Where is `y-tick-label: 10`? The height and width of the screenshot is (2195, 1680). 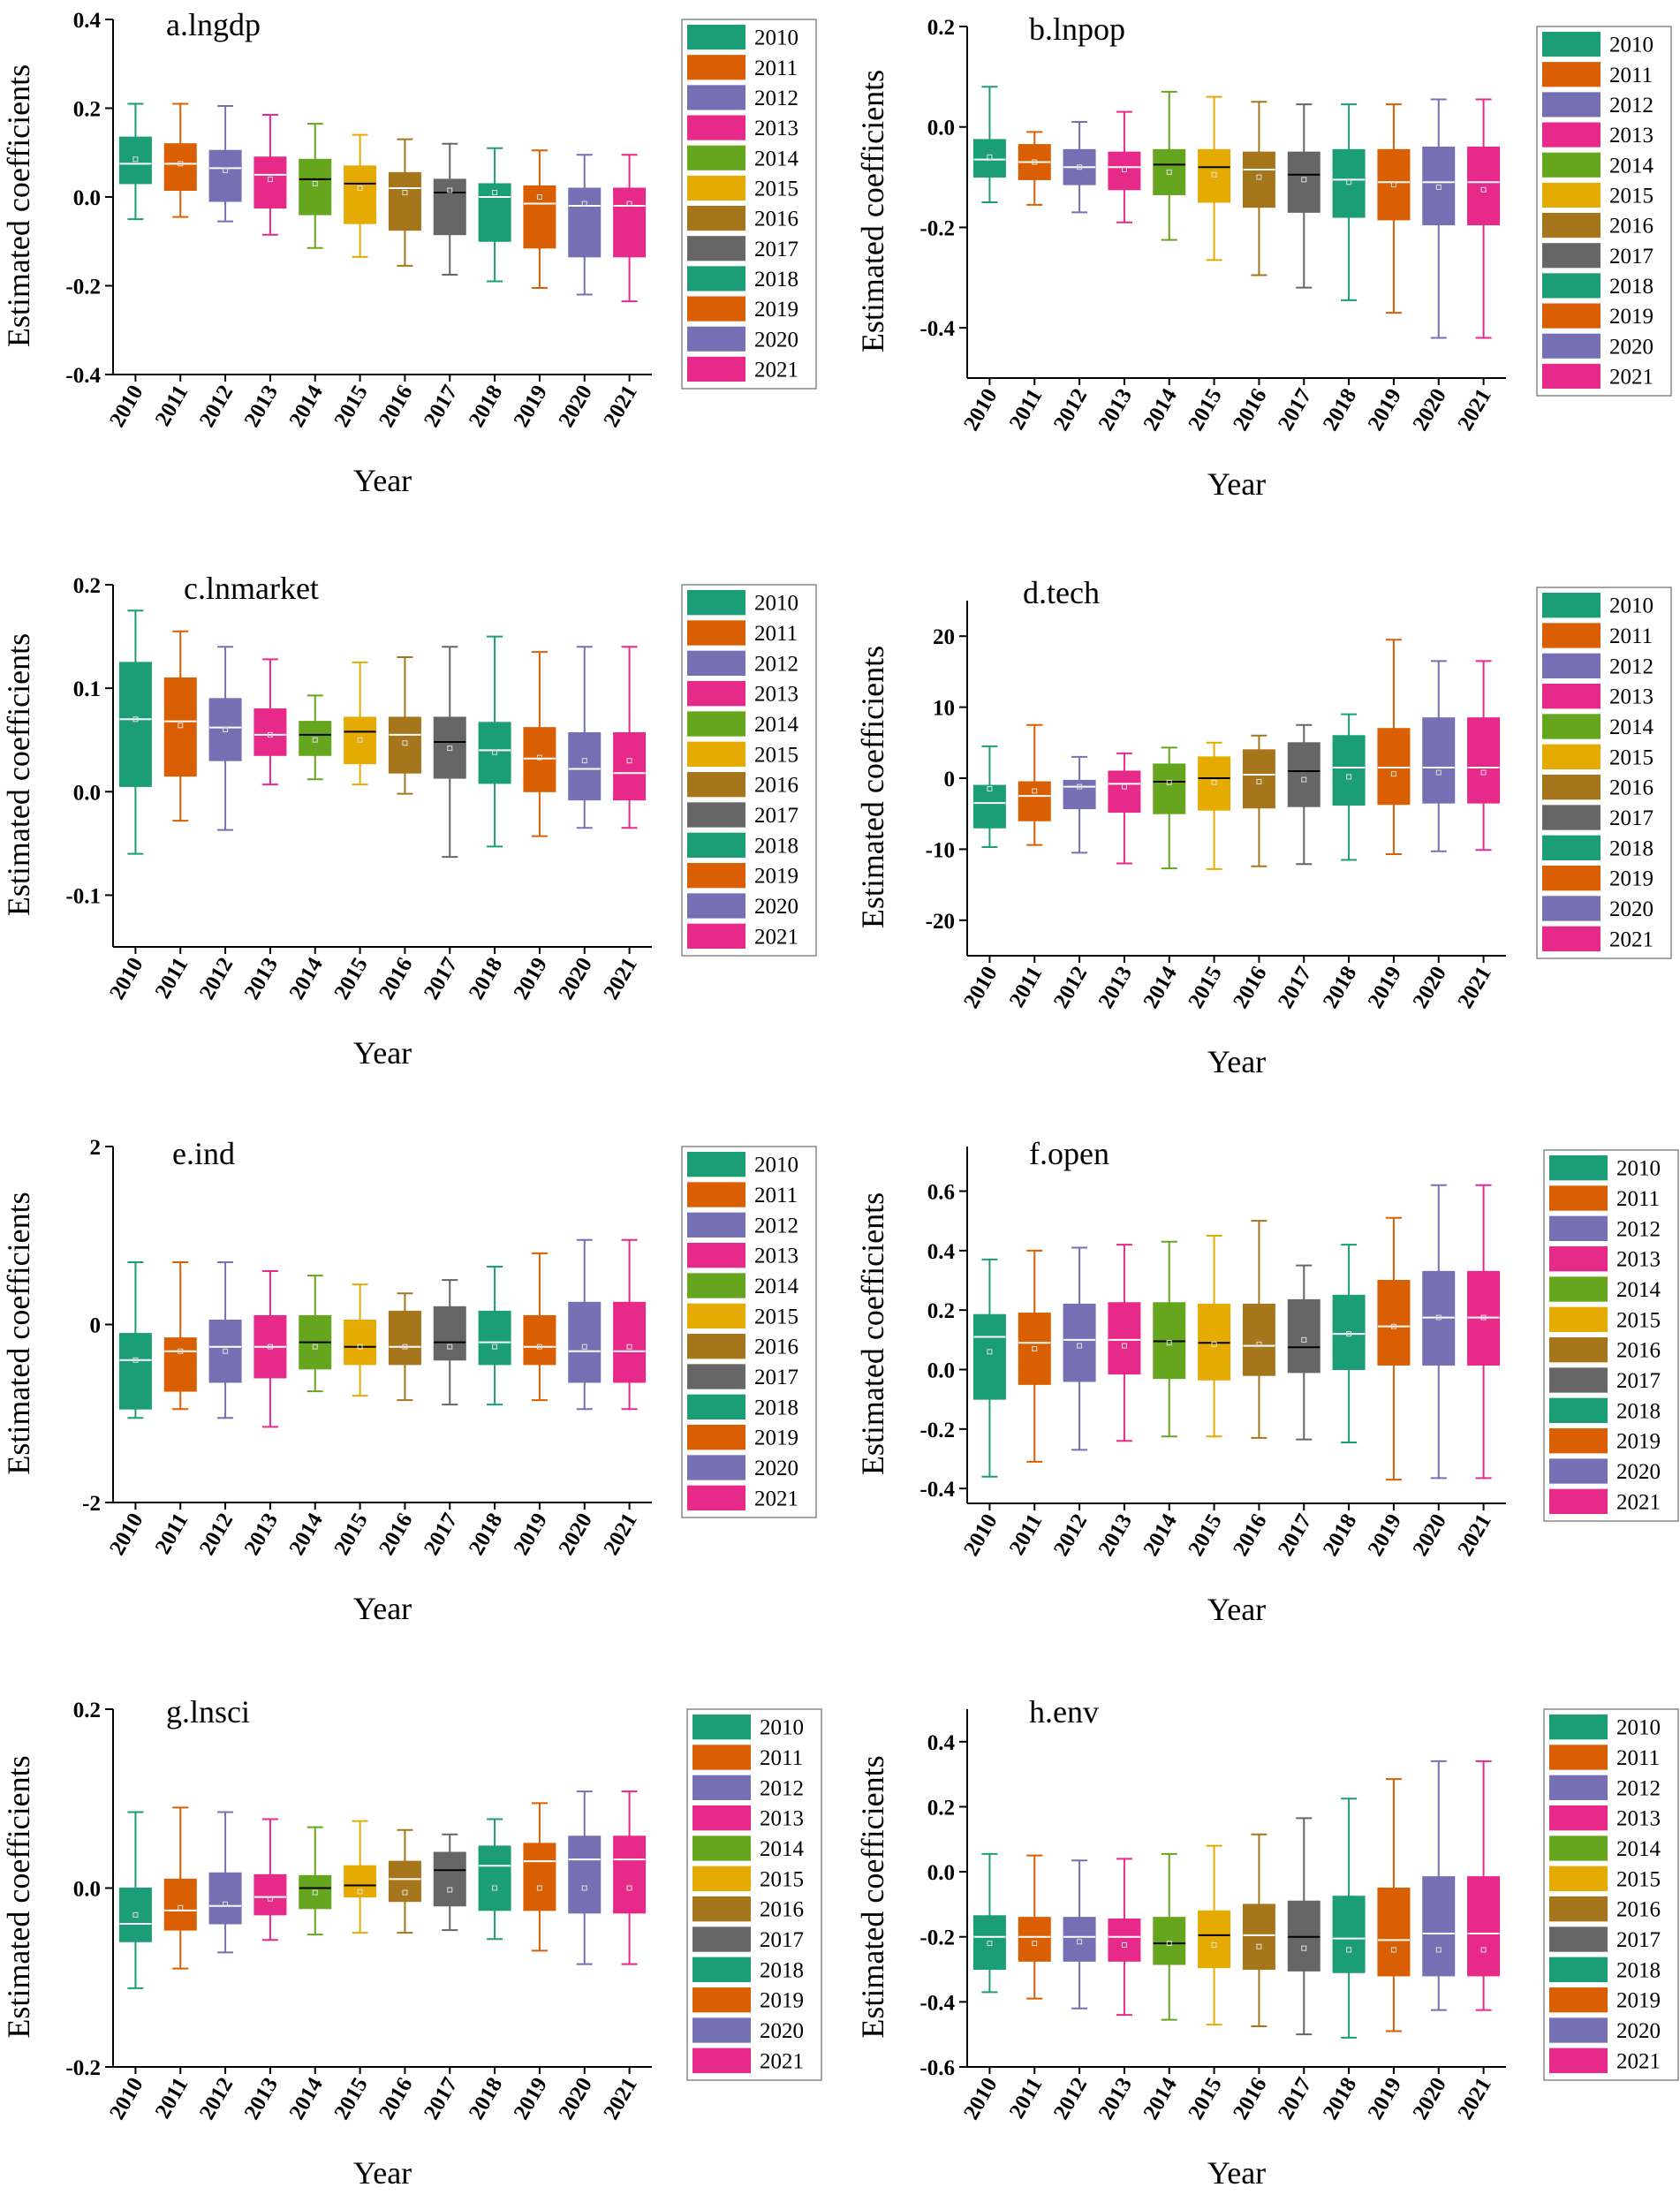 y-tick-label: 10 is located at coordinates (944, 709).